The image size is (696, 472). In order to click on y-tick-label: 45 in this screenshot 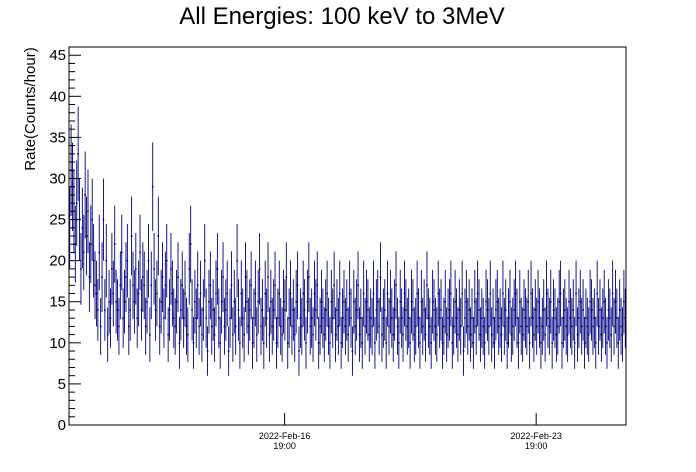, I will do `click(57, 55)`.